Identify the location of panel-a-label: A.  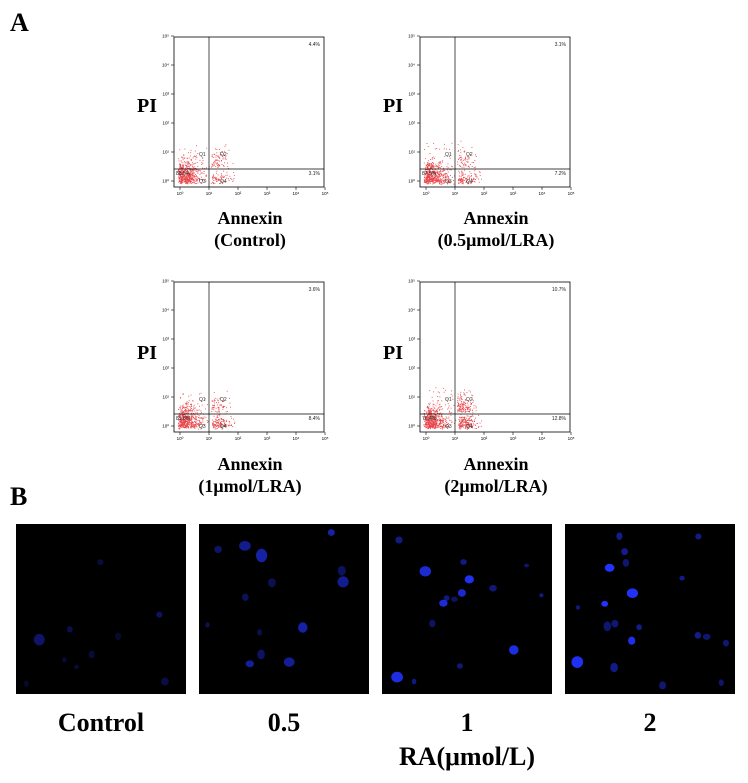
(19, 22).